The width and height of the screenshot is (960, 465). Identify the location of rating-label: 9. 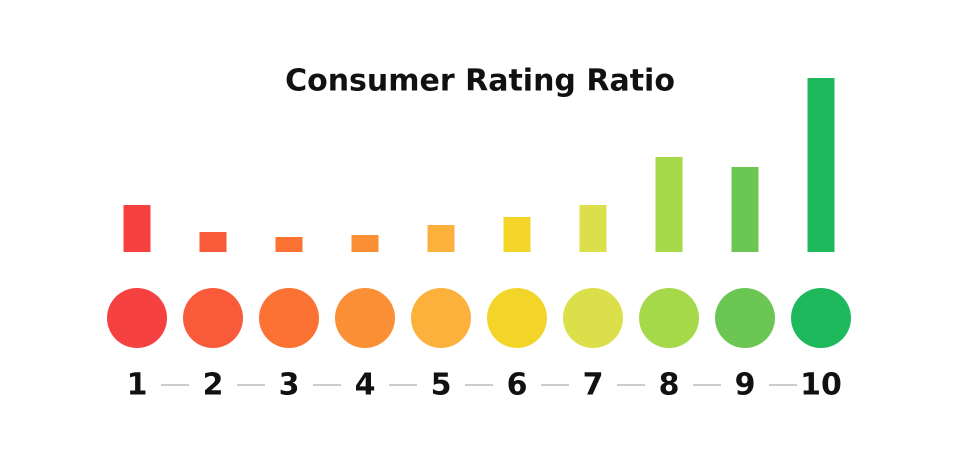
(745, 385).